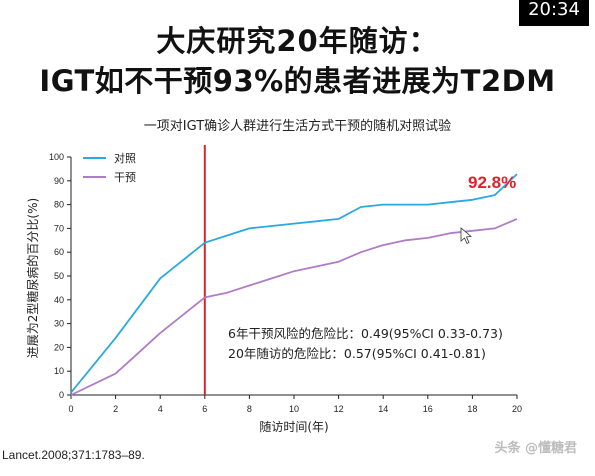 The image size is (595, 476). Describe the element at coordinates (59, 300) in the screenshot. I see `y-tick-label: 40` at that location.